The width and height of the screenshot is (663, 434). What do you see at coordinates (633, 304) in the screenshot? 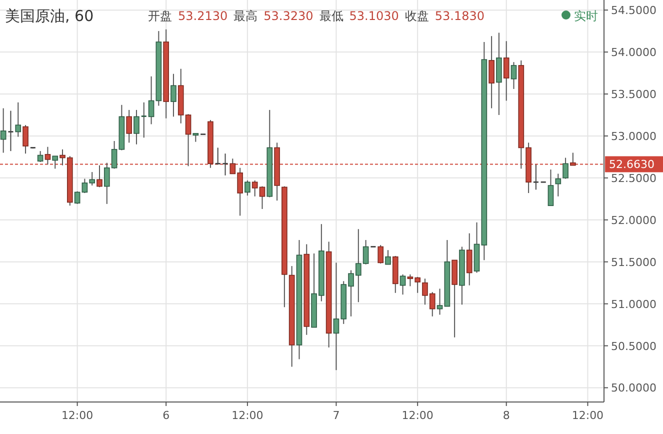
I see `y-tick-label: 51.0000` at bounding box center [633, 304].